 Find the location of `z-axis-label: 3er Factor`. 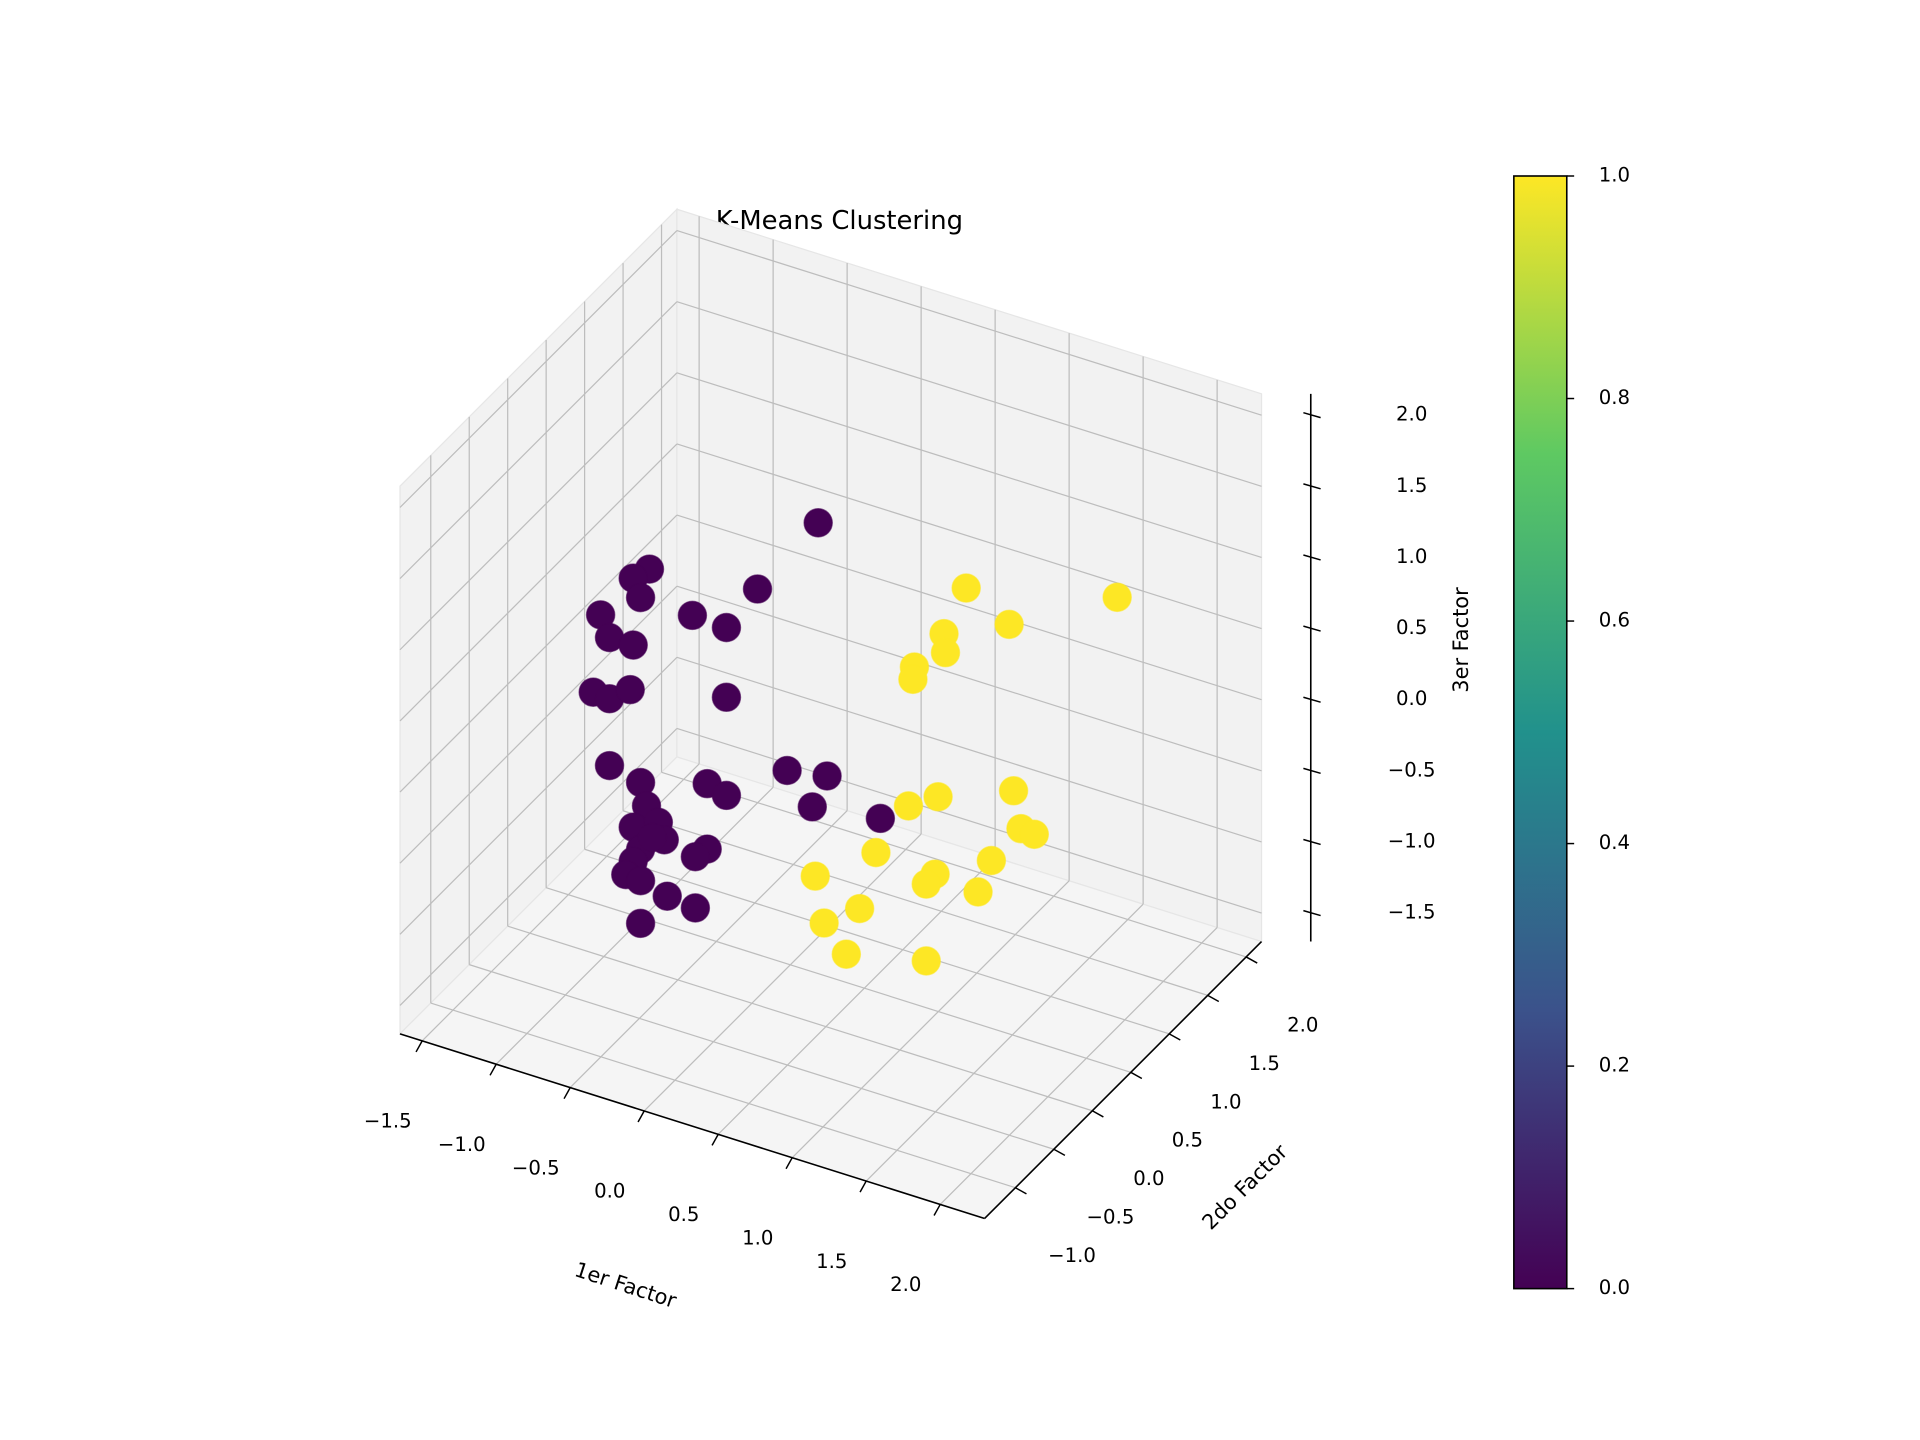

z-axis-label: 3er Factor is located at coordinates (1461, 640).